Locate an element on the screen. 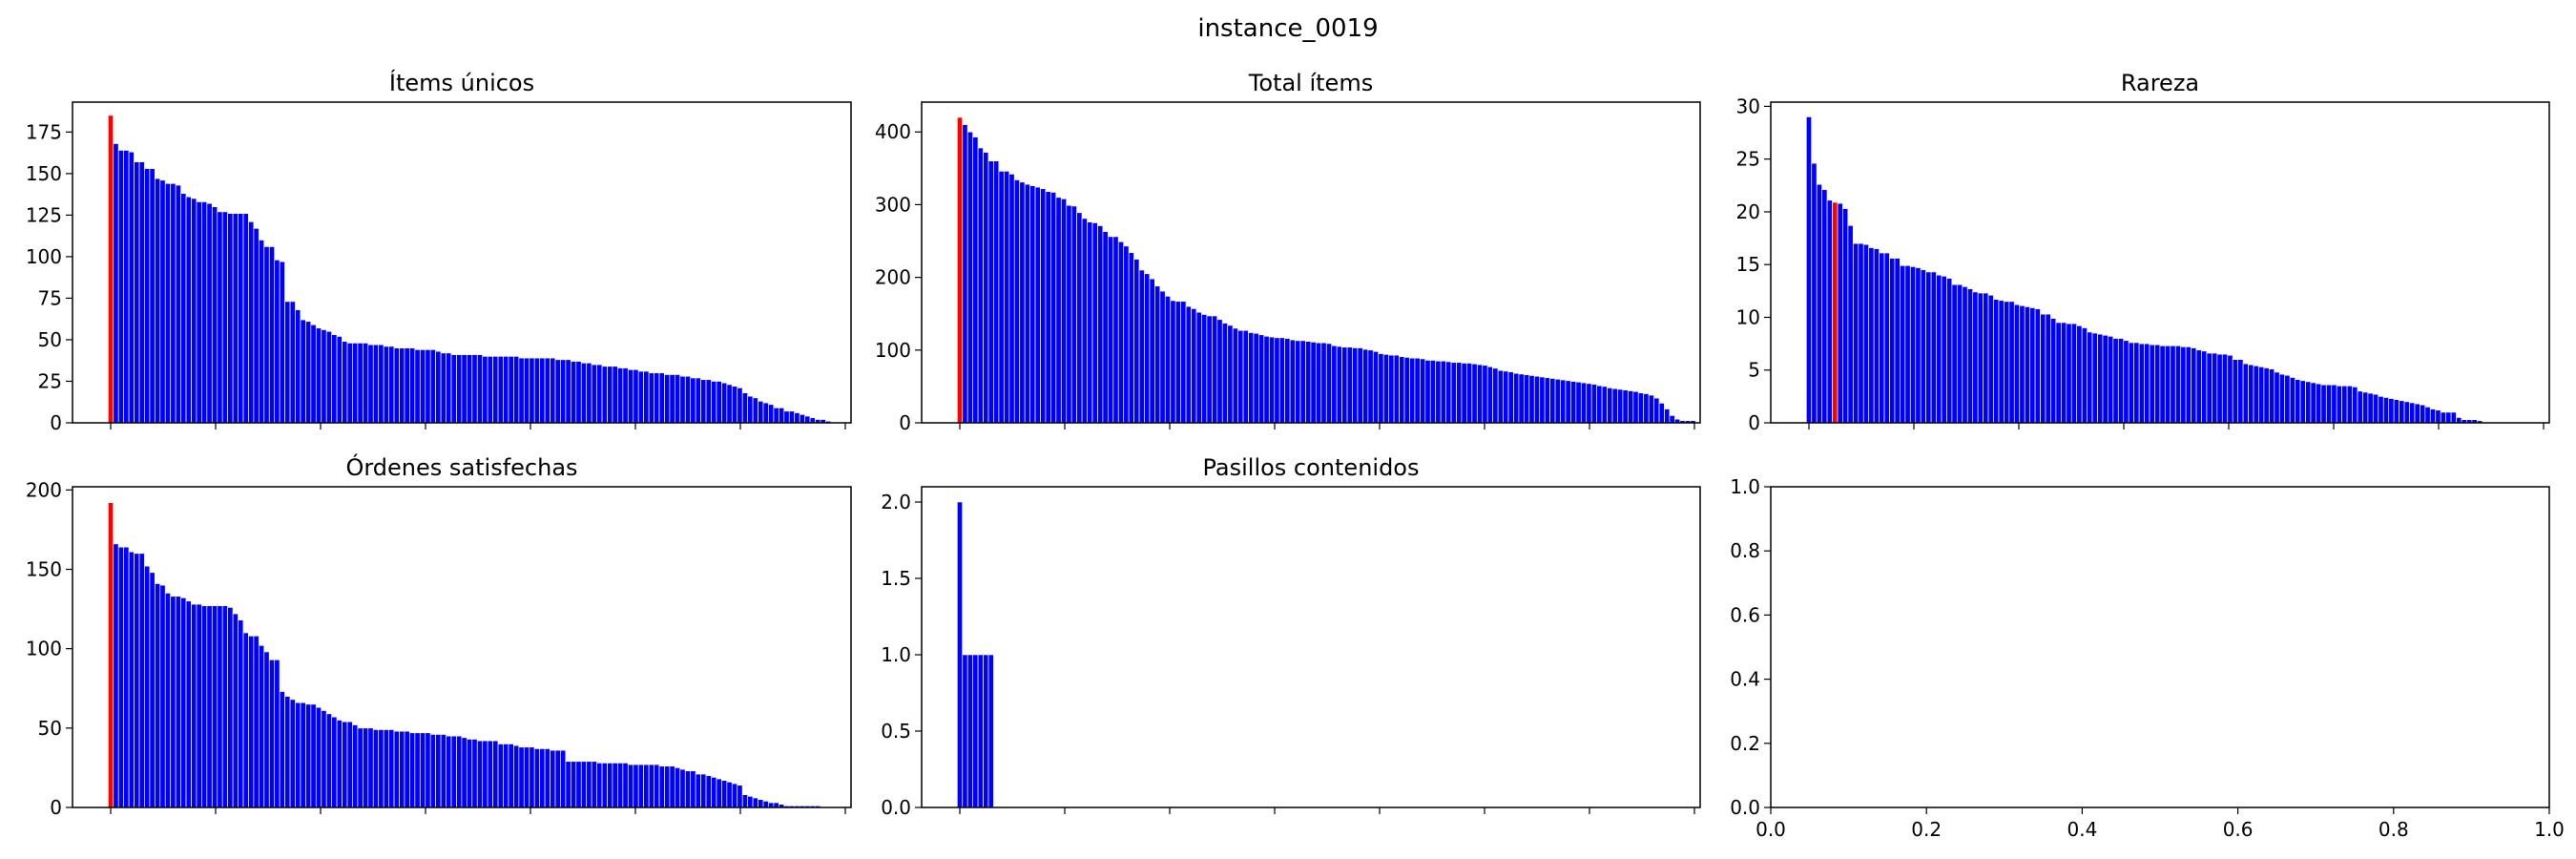  y-tick-label: 30 is located at coordinates (1748, 105).